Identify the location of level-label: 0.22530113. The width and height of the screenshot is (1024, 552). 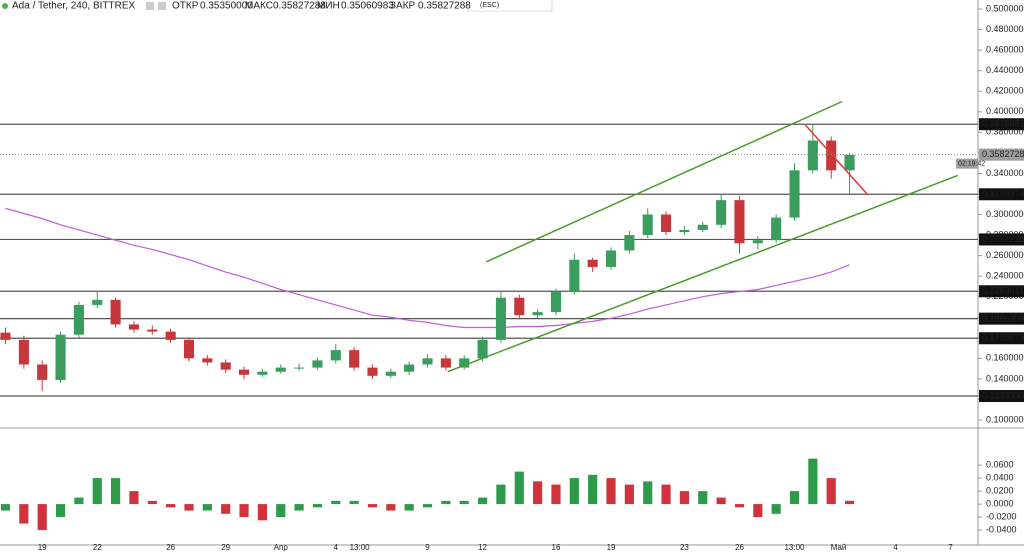
(1003, 291).